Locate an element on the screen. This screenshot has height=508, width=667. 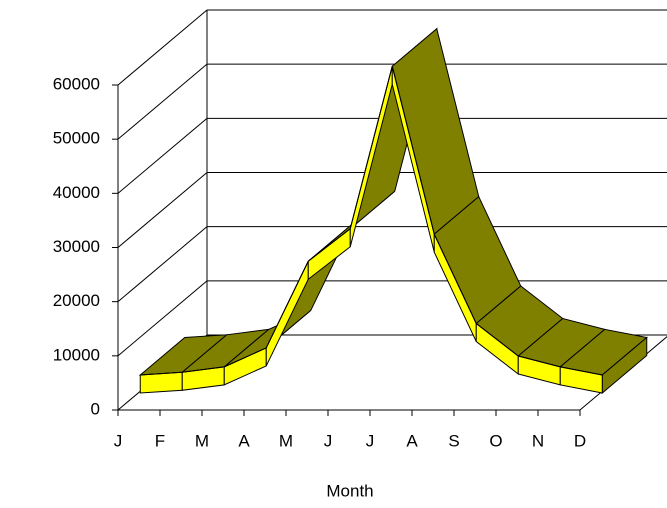
x-tick-label: F is located at coordinates (160, 440).